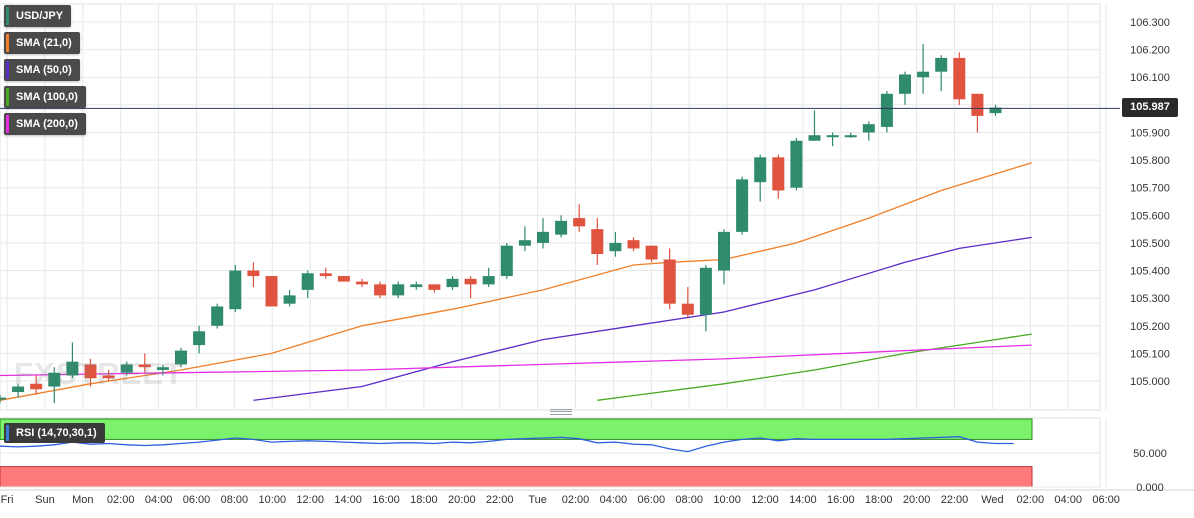 Image resolution: width=1194 pixels, height=518 pixels. I want to click on x-tick-label: 18:00, so click(424, 500).